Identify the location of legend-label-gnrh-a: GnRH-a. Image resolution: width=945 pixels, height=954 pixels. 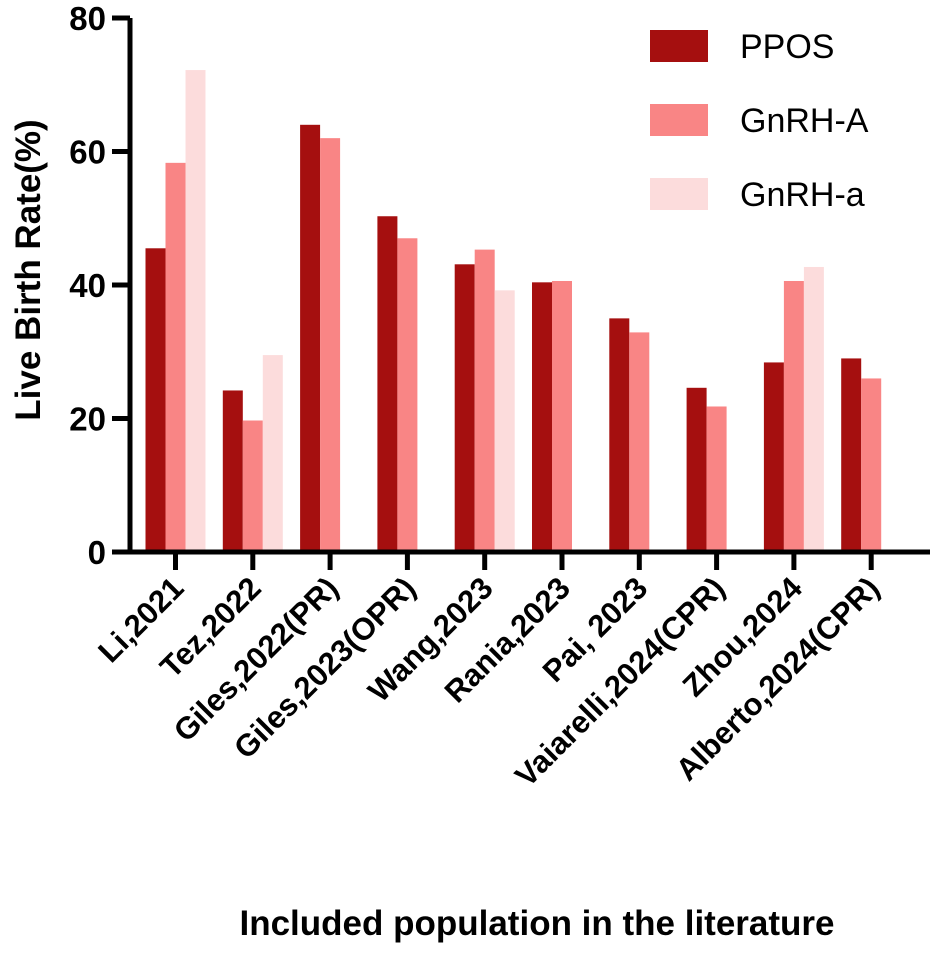
(802, 195).